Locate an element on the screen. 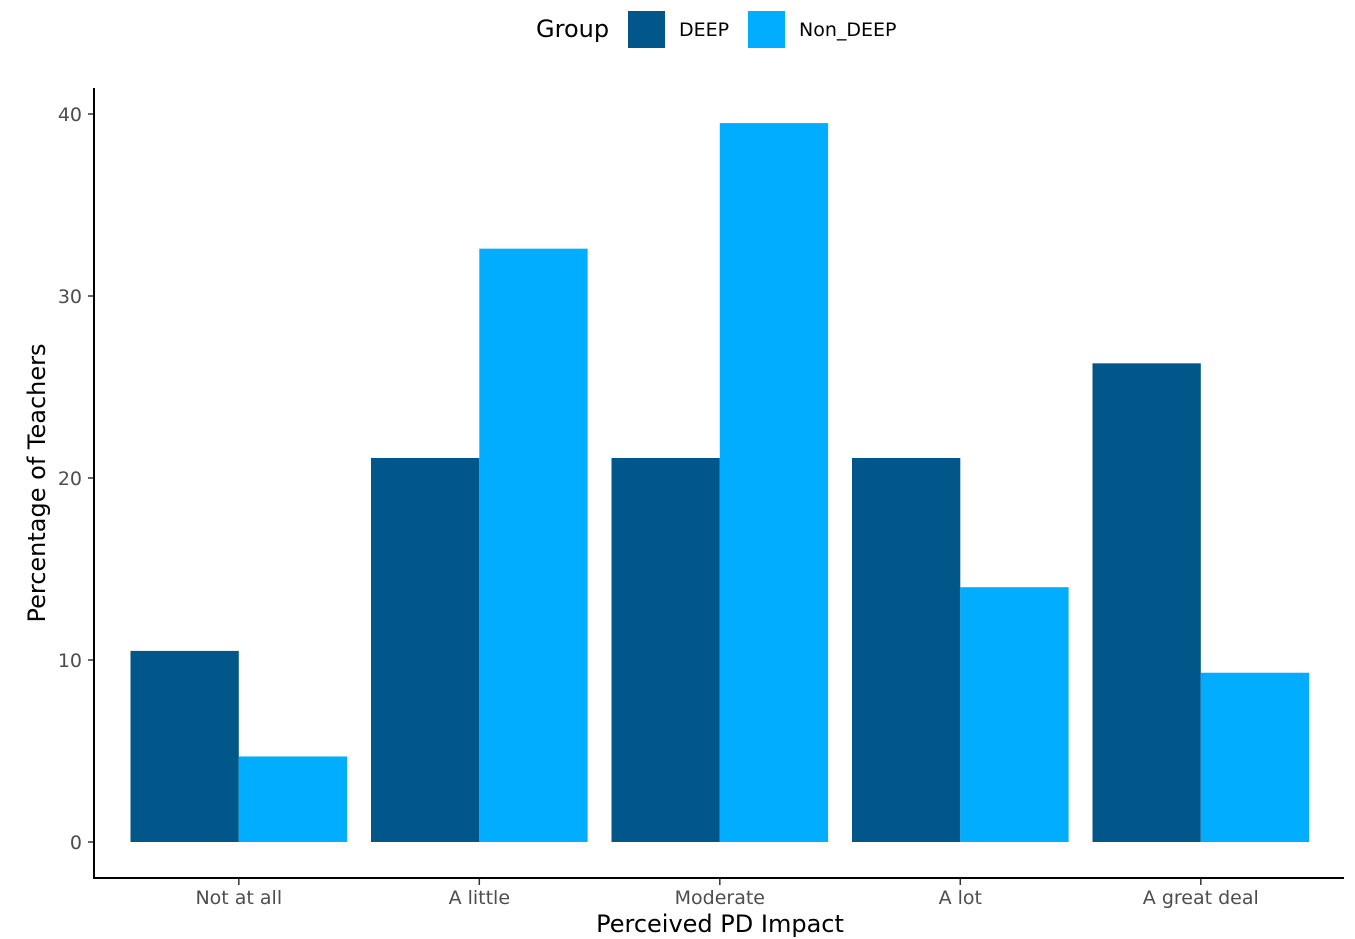 Image resolution: width=1355 pixels, height=939 pixels. y-tick-label: 10 is located at coordinates (70, 661).